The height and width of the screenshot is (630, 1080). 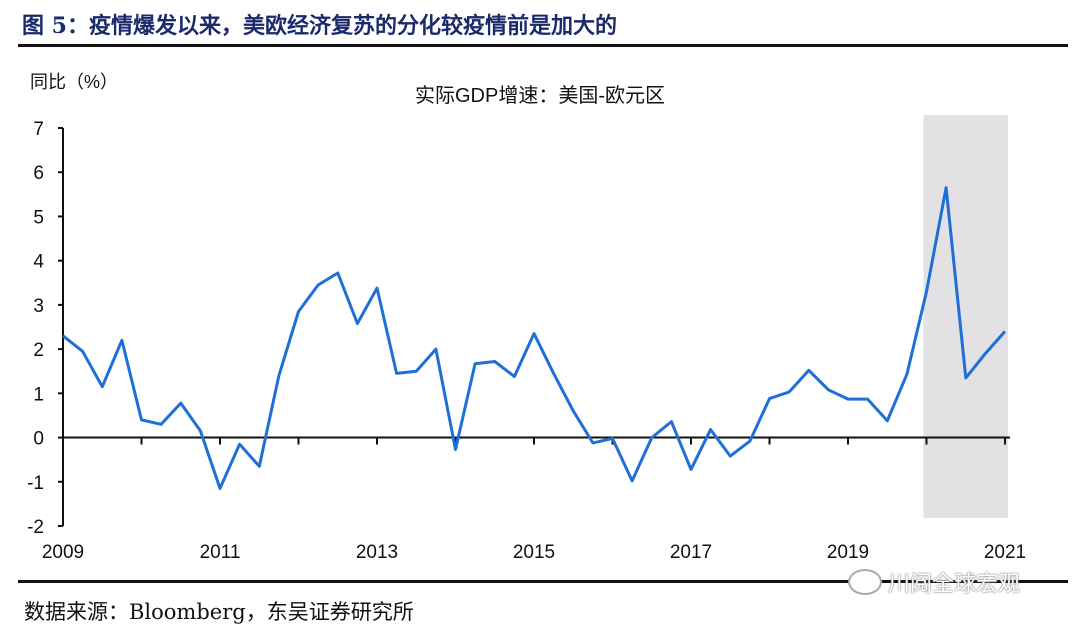 I want to click on top-rule, so click(x=543, y=45).